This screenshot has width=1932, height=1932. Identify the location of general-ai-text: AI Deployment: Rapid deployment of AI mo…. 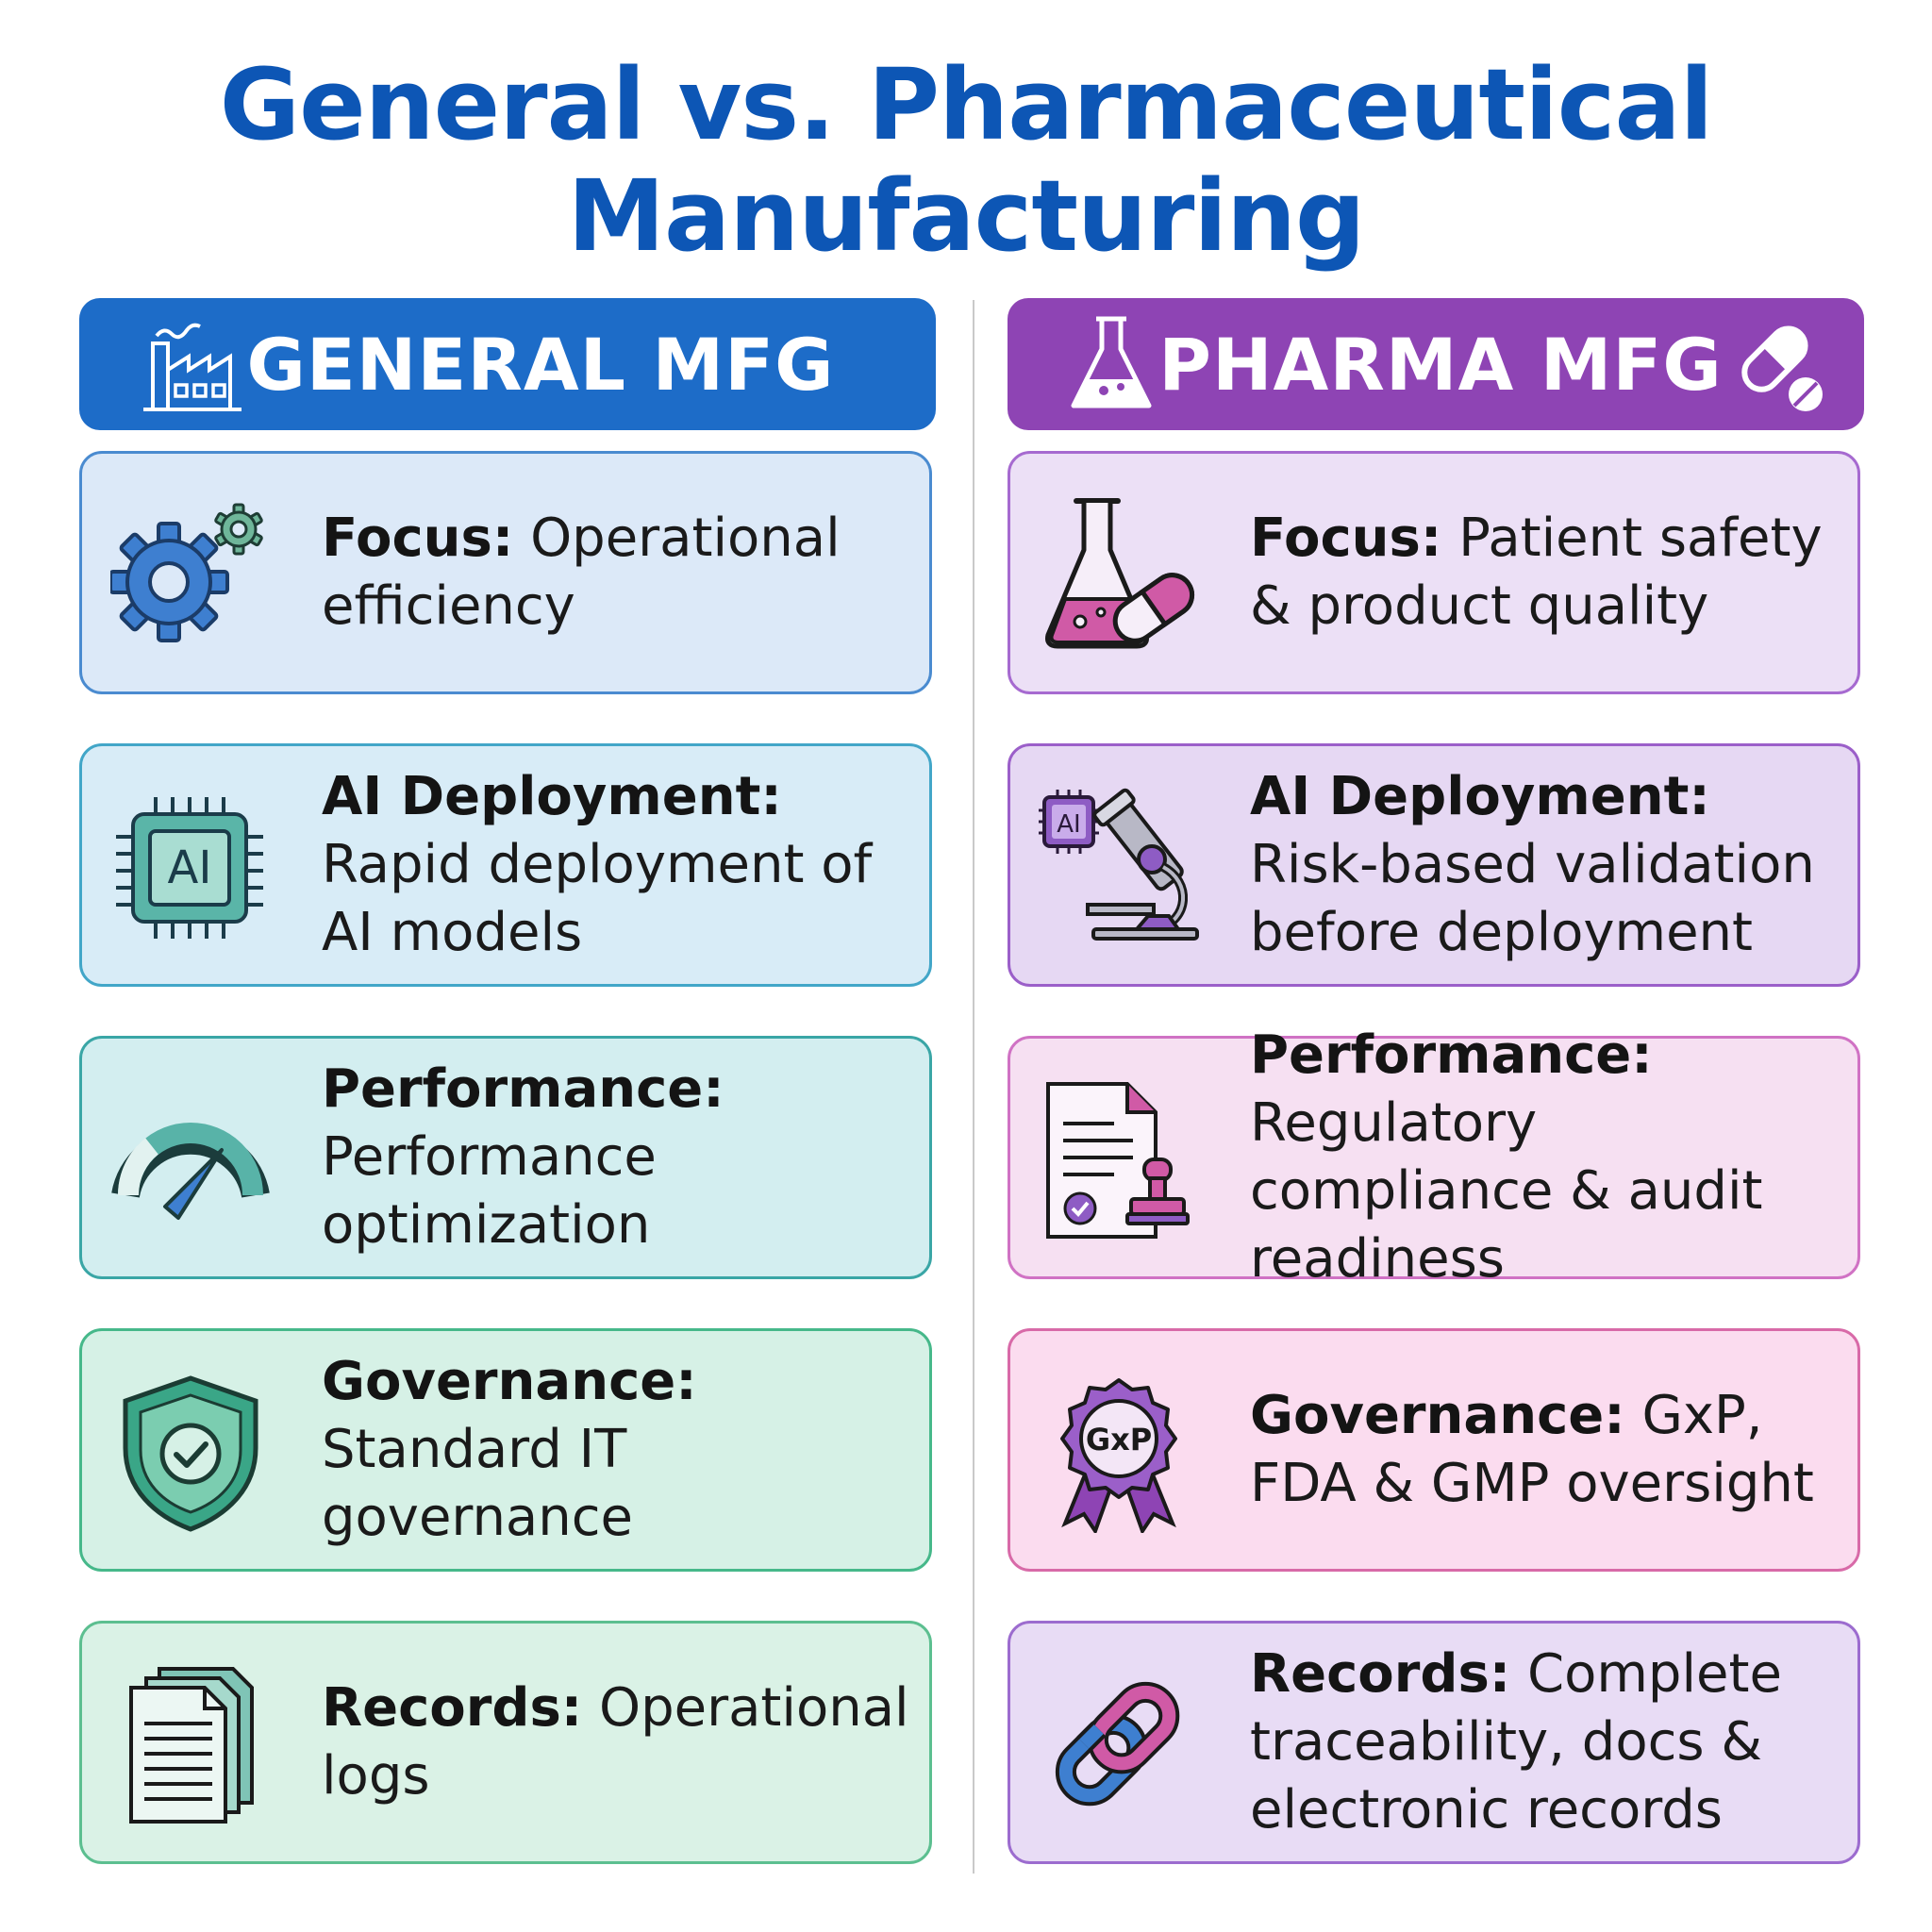
(621, 865).